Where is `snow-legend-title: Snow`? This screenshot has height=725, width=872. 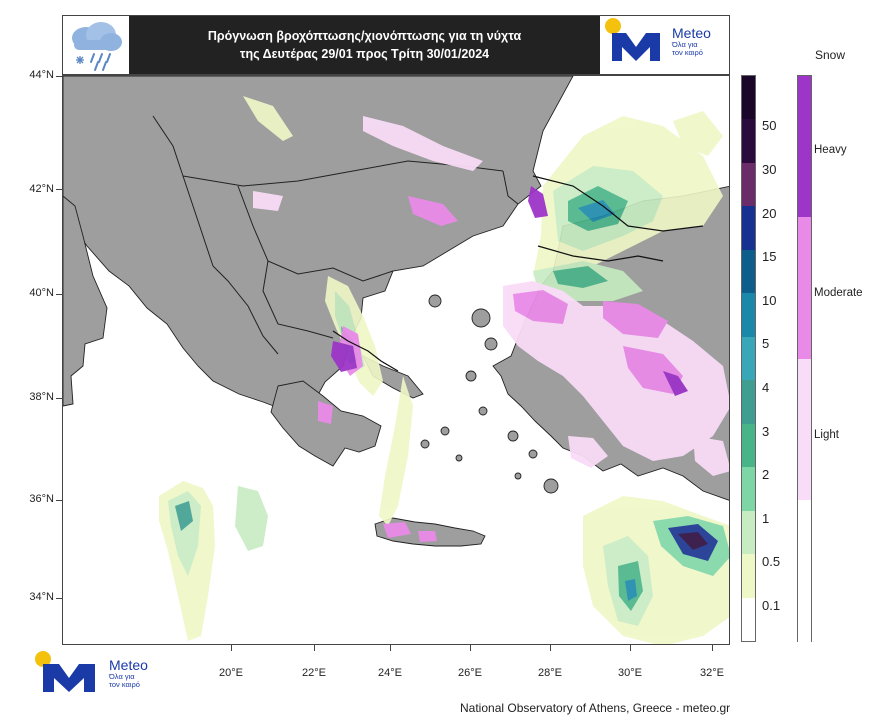 snow-legend-title: Snow is located at coordinates (830, 55).